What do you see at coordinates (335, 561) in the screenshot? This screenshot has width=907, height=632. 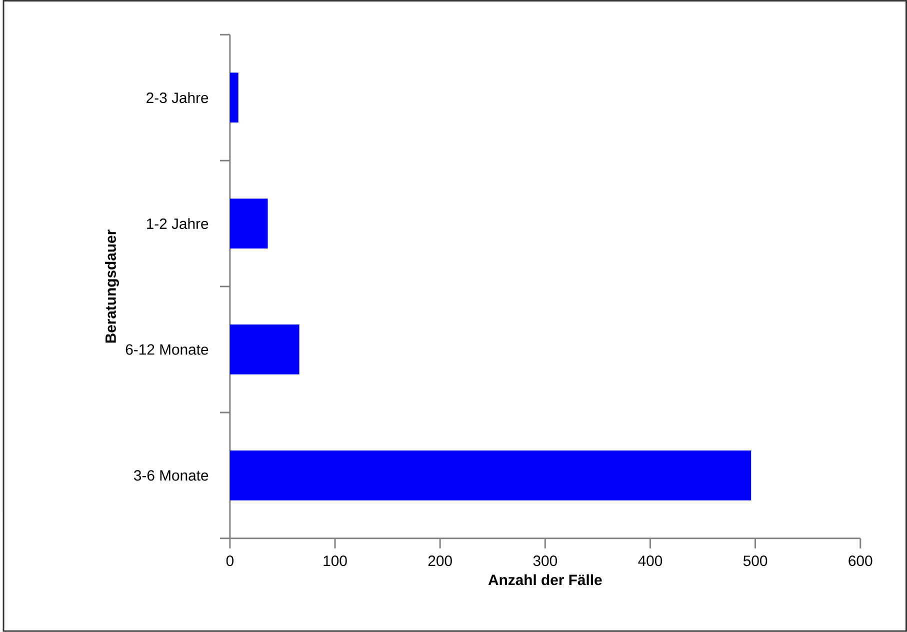 I see `x-tick-label: 100` at bounding box center [335, 561].